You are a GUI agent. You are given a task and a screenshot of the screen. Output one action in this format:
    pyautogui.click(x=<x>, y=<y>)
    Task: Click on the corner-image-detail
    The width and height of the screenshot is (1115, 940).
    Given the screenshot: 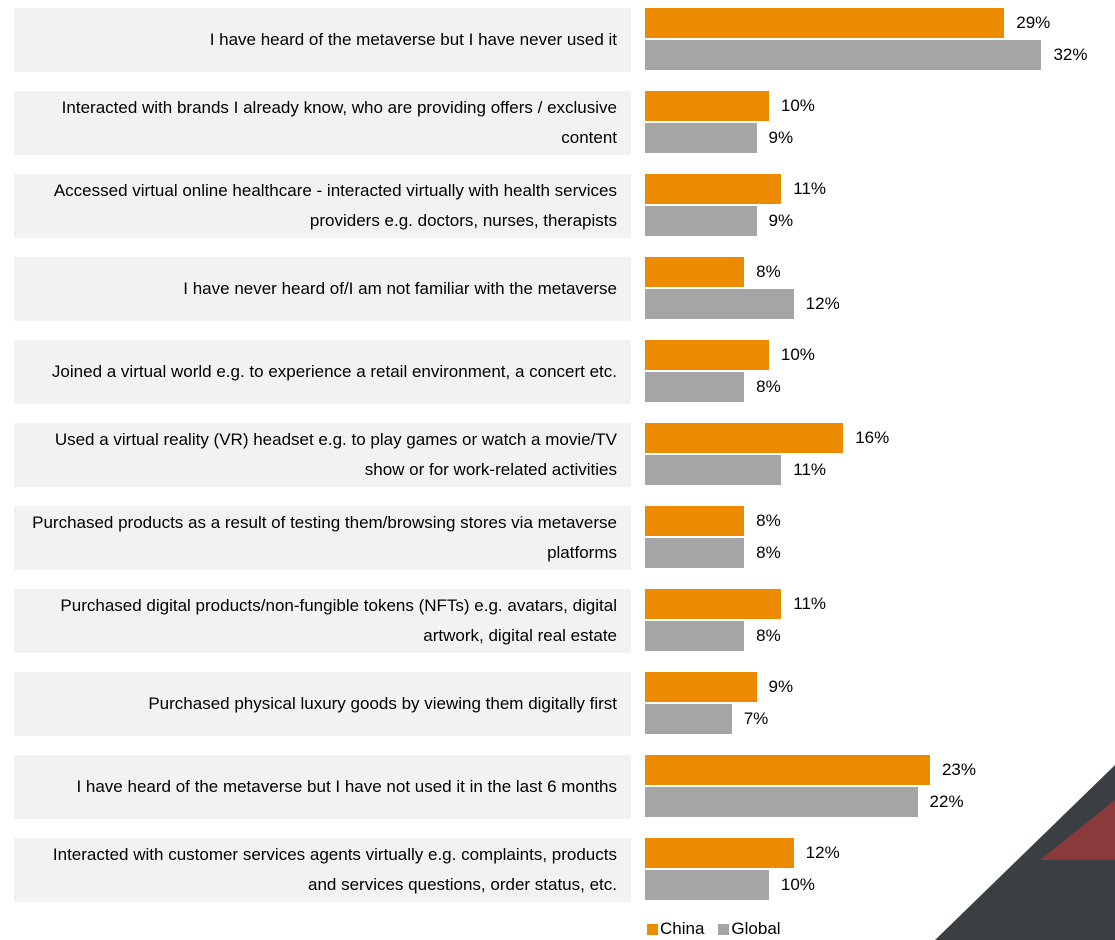 What is the action you would take?
    pyautogui.click(x=1077, y=830)
    